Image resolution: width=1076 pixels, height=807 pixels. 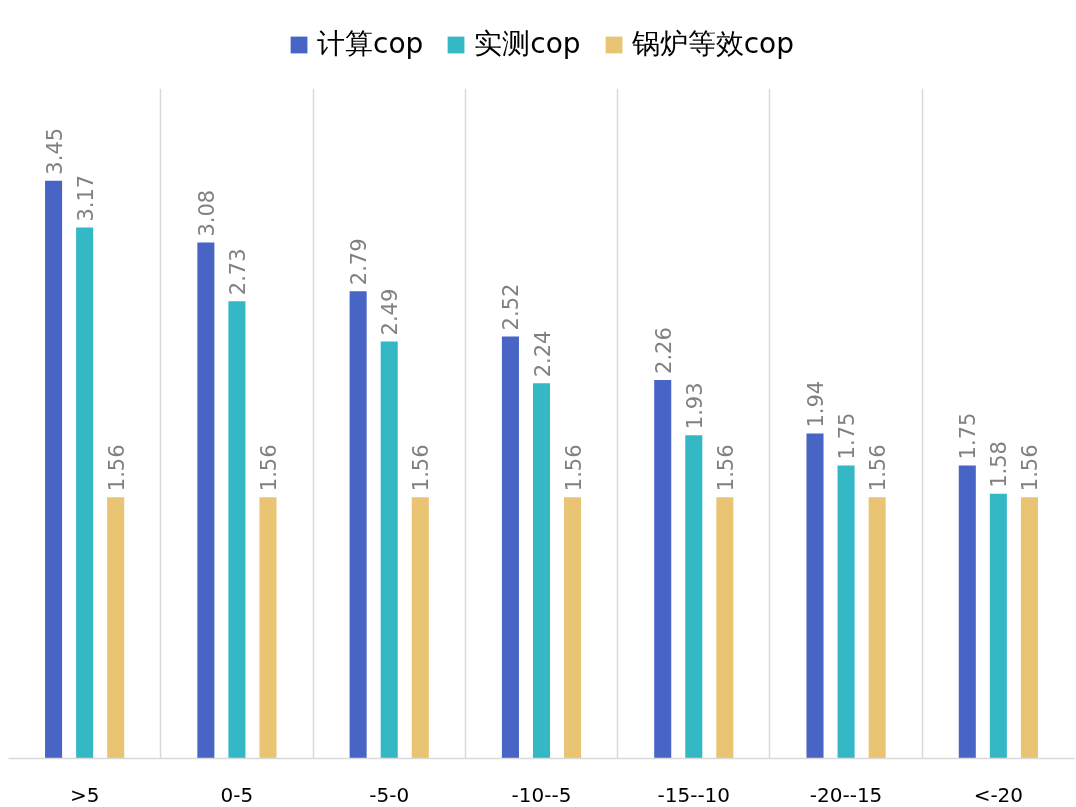 I want to click on x-tick-label: -10--5, so click(x=541, y=794).